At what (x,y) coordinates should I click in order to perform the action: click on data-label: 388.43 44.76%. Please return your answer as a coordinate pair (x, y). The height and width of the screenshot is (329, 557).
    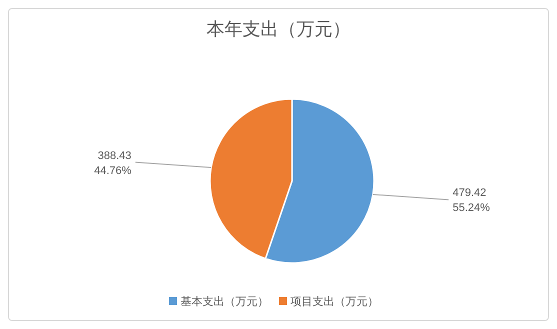
    Looking at the image, I should click on (113, 163).